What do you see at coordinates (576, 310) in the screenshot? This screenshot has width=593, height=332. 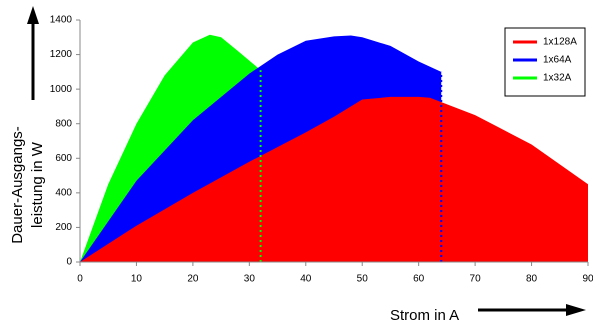 I see `x-arrowhead` at bounding box center [576, 310].